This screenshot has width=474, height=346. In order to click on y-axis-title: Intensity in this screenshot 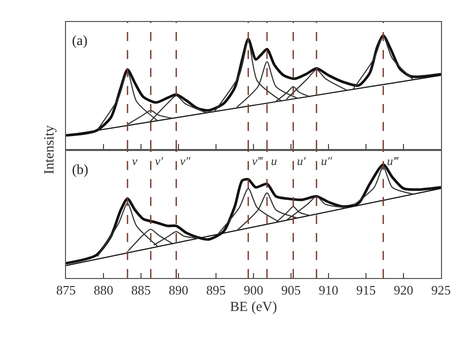, I will do `click(50, 149)`.